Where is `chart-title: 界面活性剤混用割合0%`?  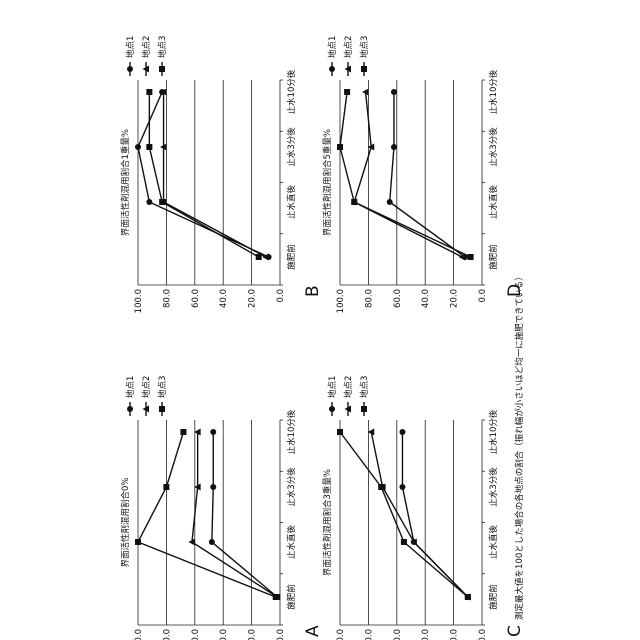 chart-title: 界面活性剤混用割合0% is located at coordinates (125, 523).